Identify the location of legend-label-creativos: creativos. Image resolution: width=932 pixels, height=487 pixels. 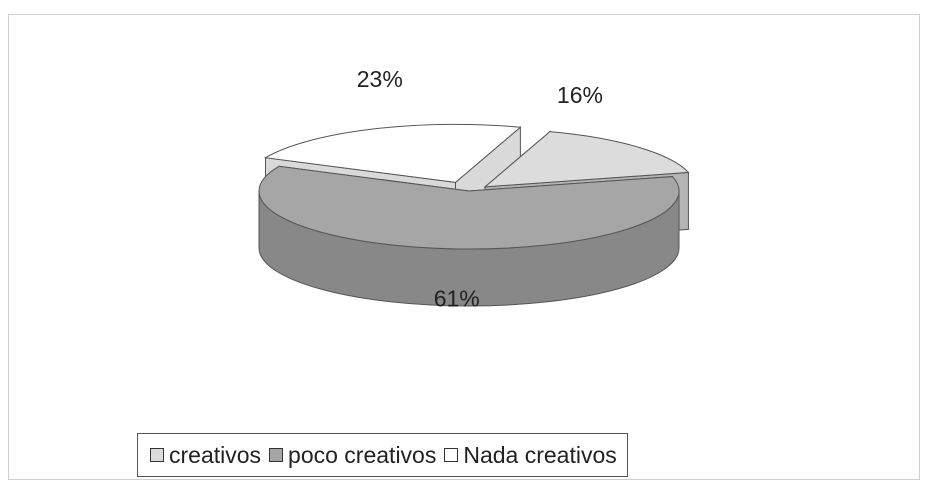
(215, 454).